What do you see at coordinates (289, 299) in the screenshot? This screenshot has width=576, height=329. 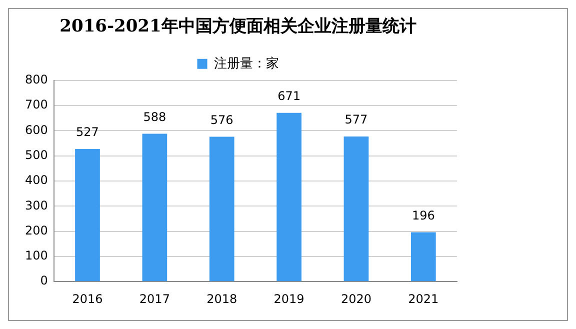 I see `x-tick-label: 2019` at bounding box center [289, 299].